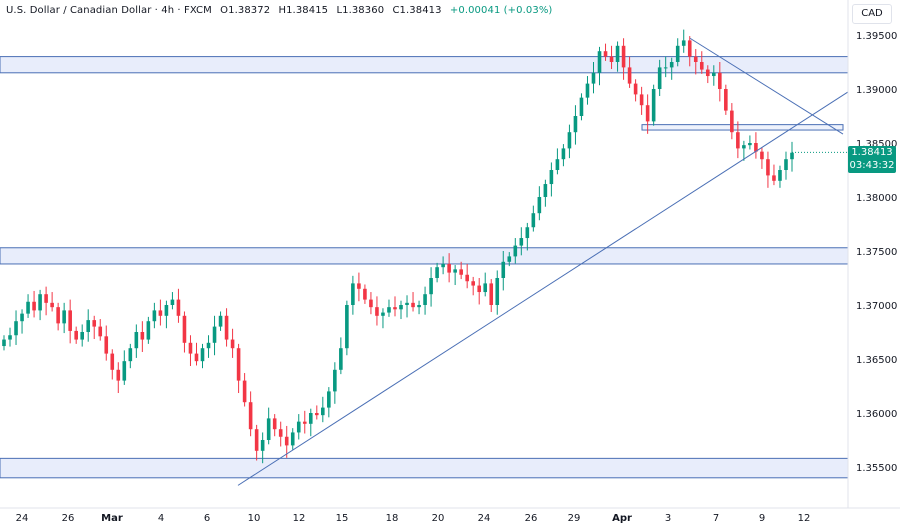 The width and height of the screenshot is (900, 528). What do you see at coordinates (872, 14) in the screenshot?
I see `currency-button: CAD` at bounding box center [872, 14].